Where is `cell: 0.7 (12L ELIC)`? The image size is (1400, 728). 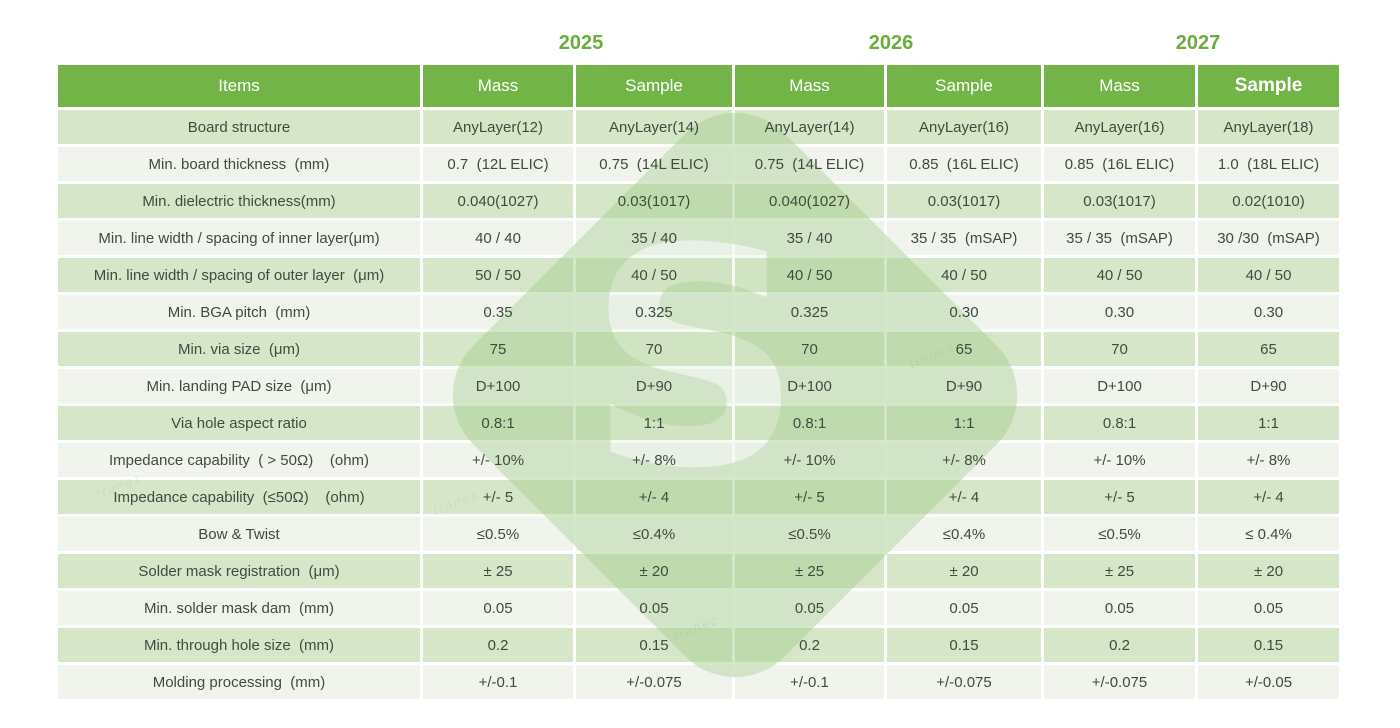 cell: 0.7 (12L ELIC) is located at coordinates (498, 164).